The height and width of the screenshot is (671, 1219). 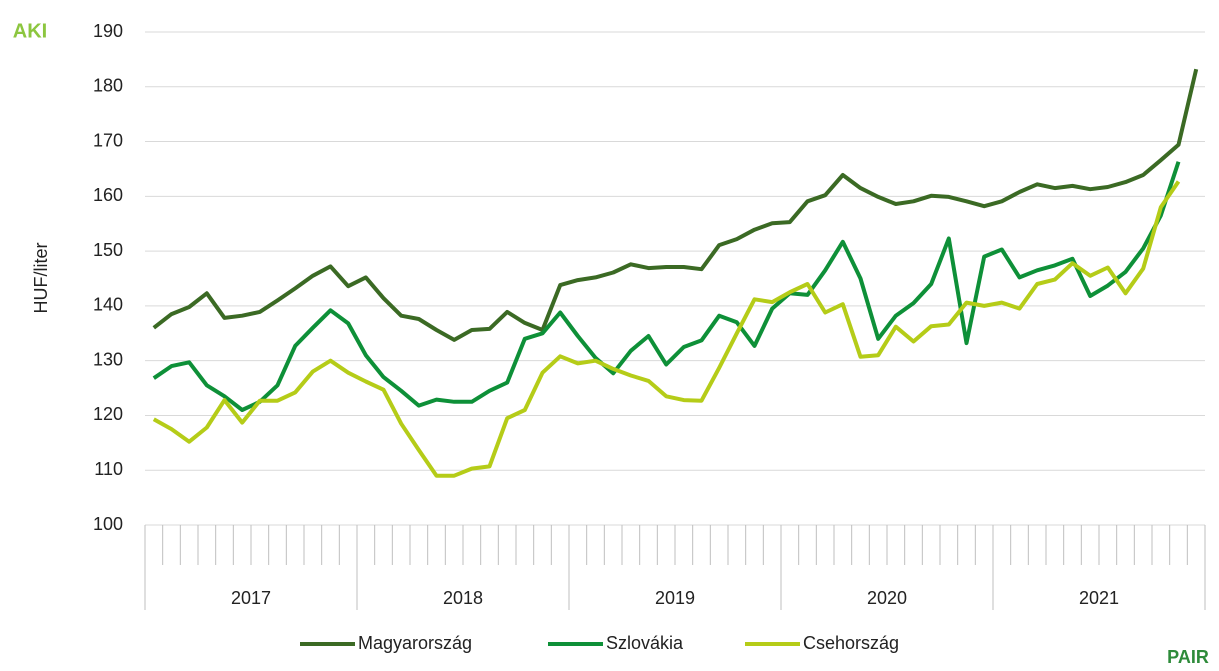 I want to click on legend-label: Magyarország, so click(x=415, y=643).